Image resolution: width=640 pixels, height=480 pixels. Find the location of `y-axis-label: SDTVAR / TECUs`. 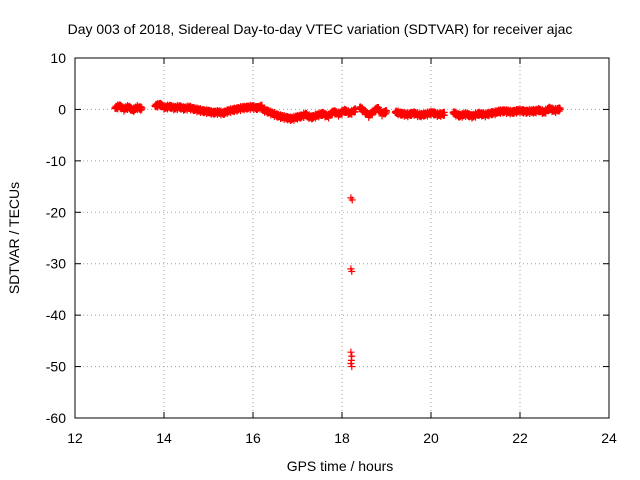

y-axis-label: SDTVAR / TECUs is located at coordinates (14, 238).